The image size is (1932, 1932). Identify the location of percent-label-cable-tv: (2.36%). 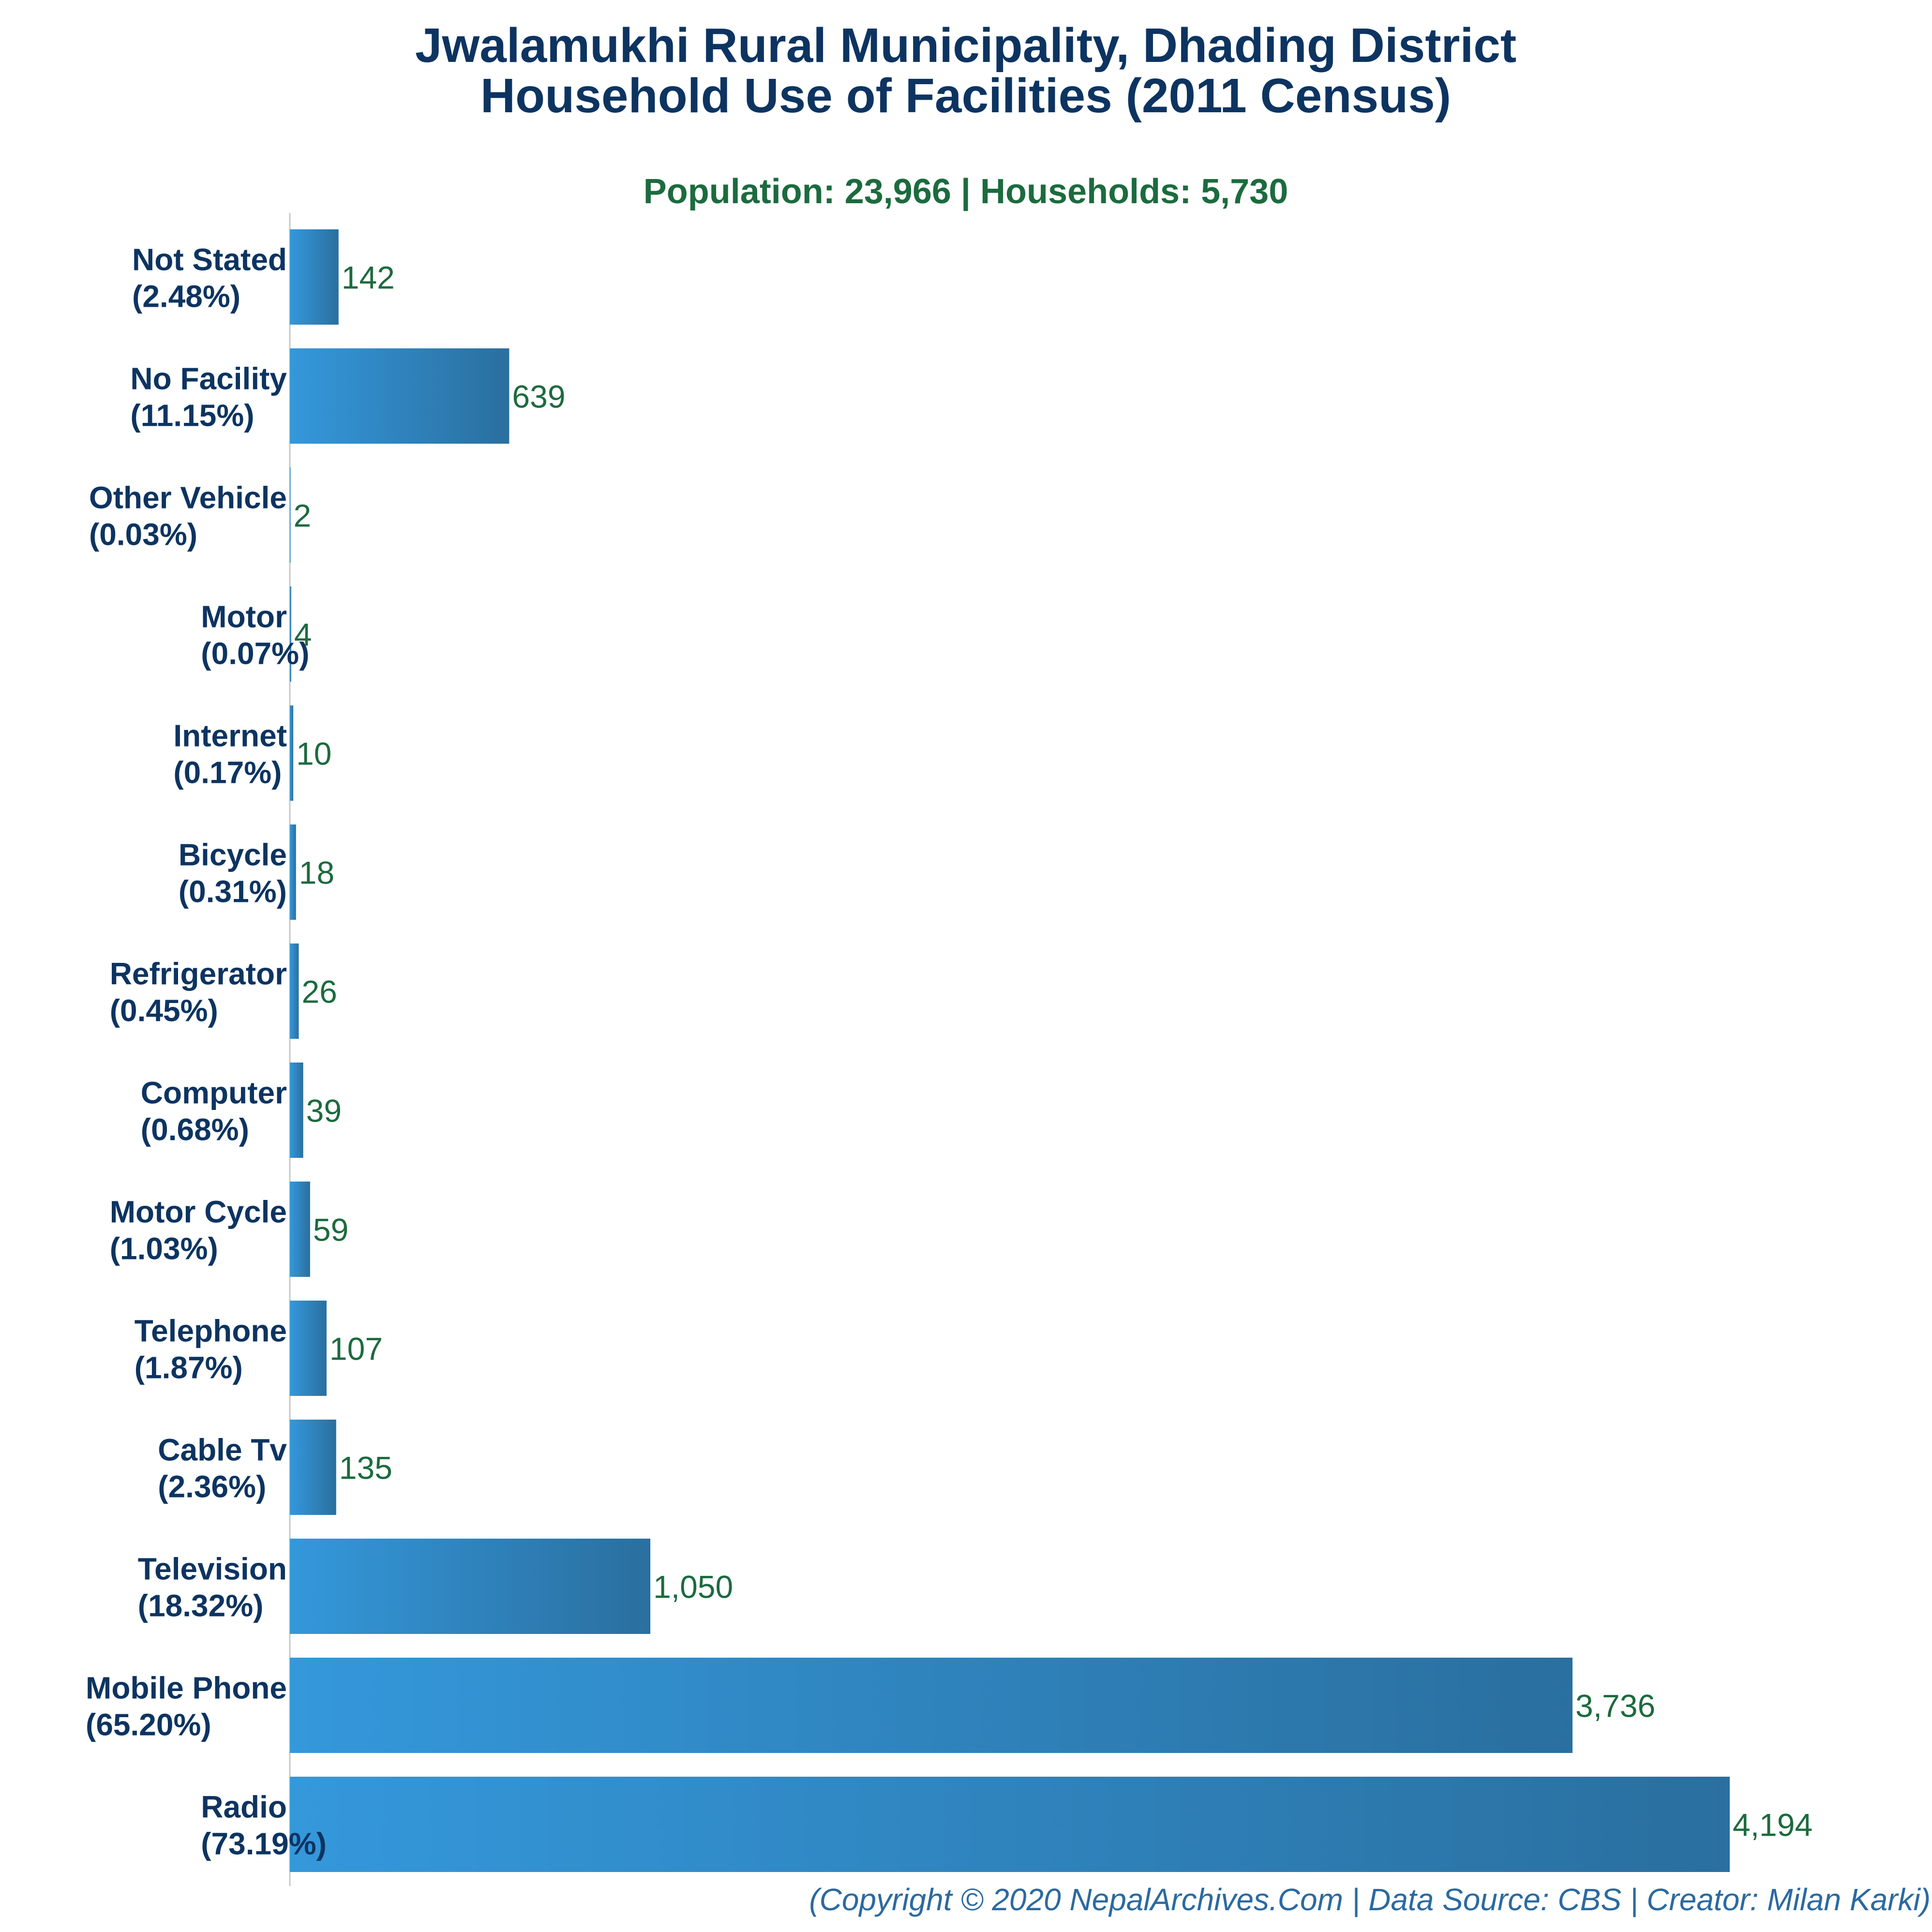
(212, 1486).